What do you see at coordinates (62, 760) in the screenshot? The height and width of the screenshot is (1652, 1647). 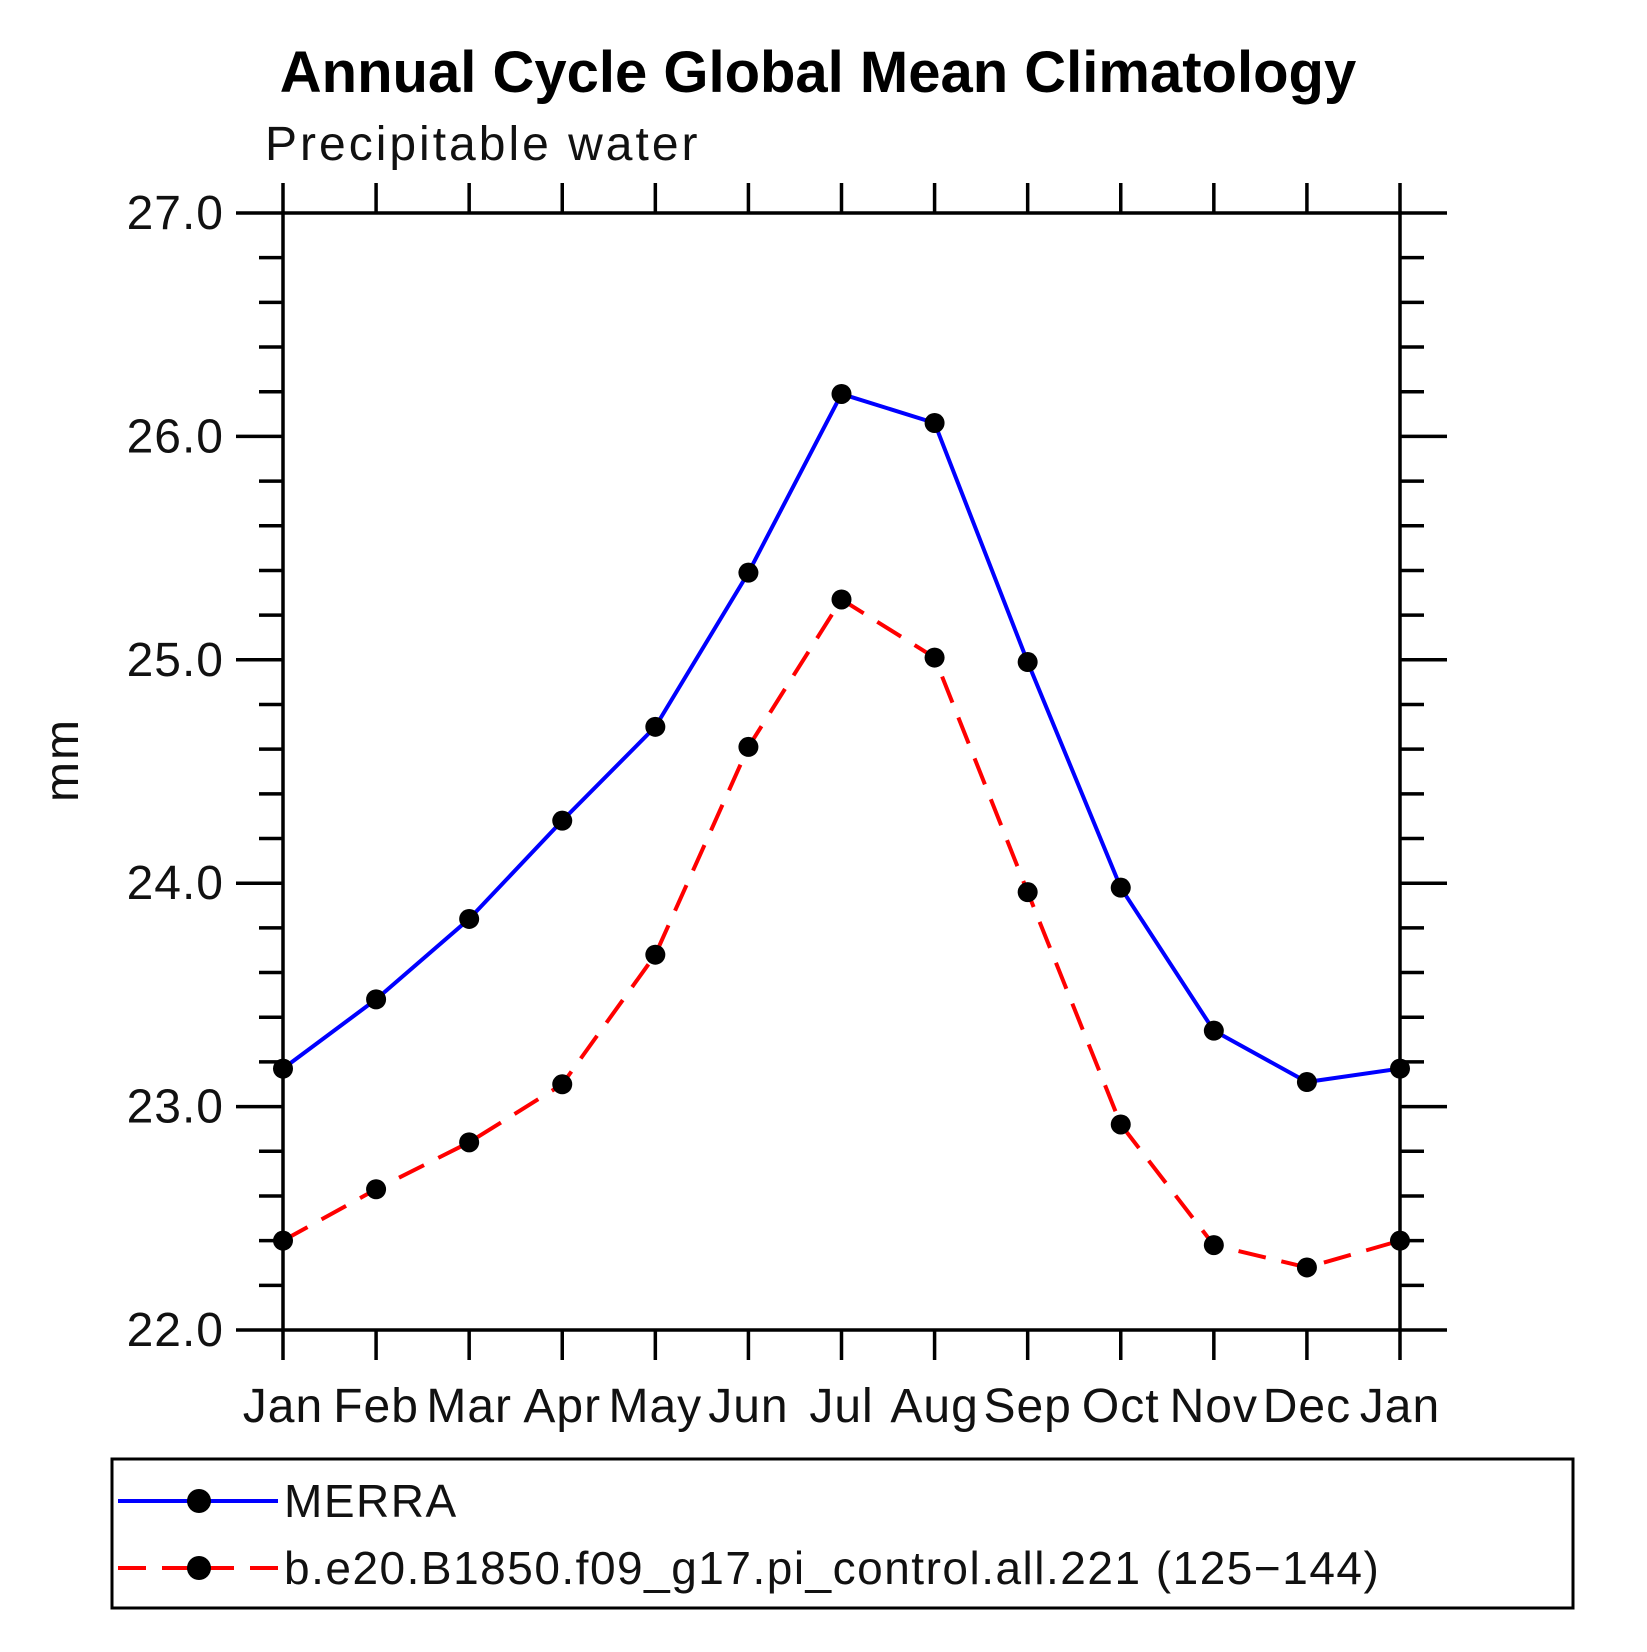 I see `y-axis-title: mm` at bounding box center [62, 760].